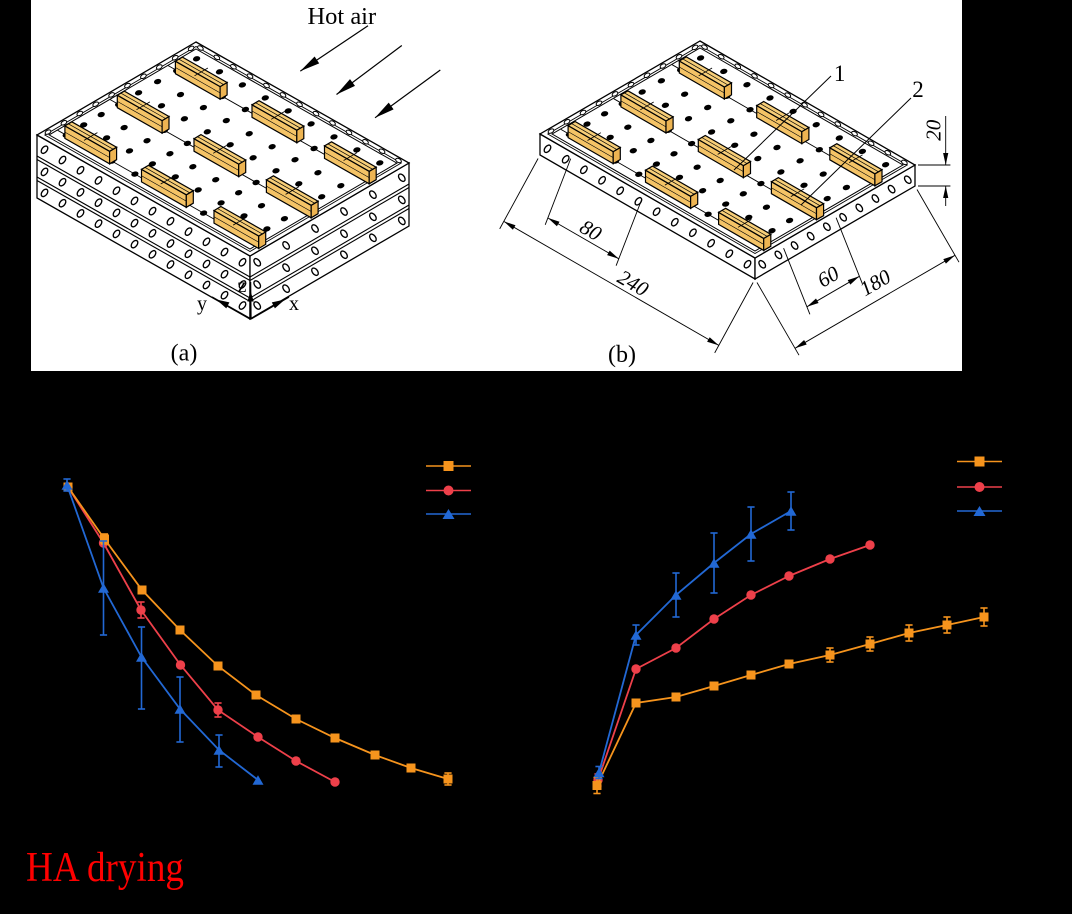 Image resolution: width=1072 pixels, height=914 pixels. Describe the element at coordinates (294, 304) in the screenshot. I see `svg-text: x` at that location.